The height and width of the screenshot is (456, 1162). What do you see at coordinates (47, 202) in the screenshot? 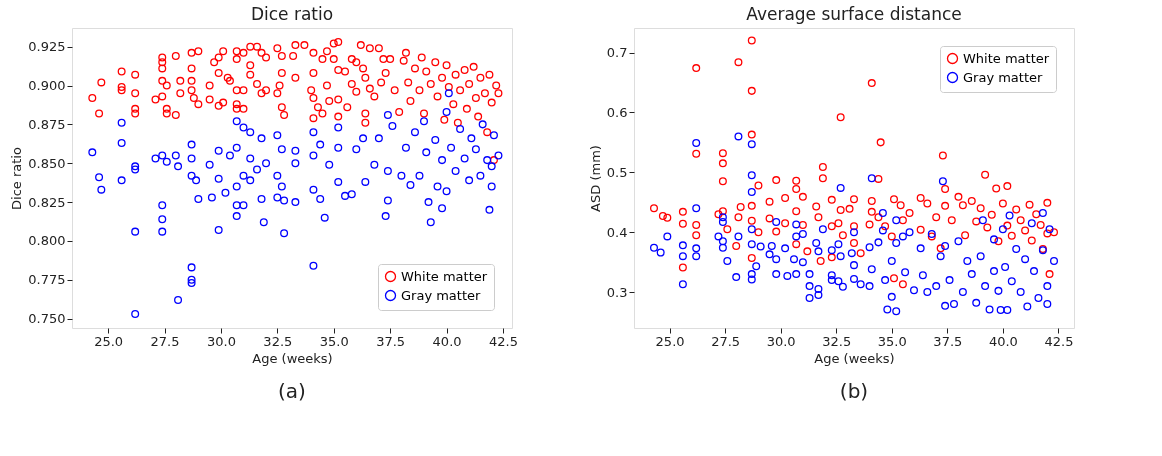
I see `y-tick-label: 0.825` at bounding box center [47, 202].